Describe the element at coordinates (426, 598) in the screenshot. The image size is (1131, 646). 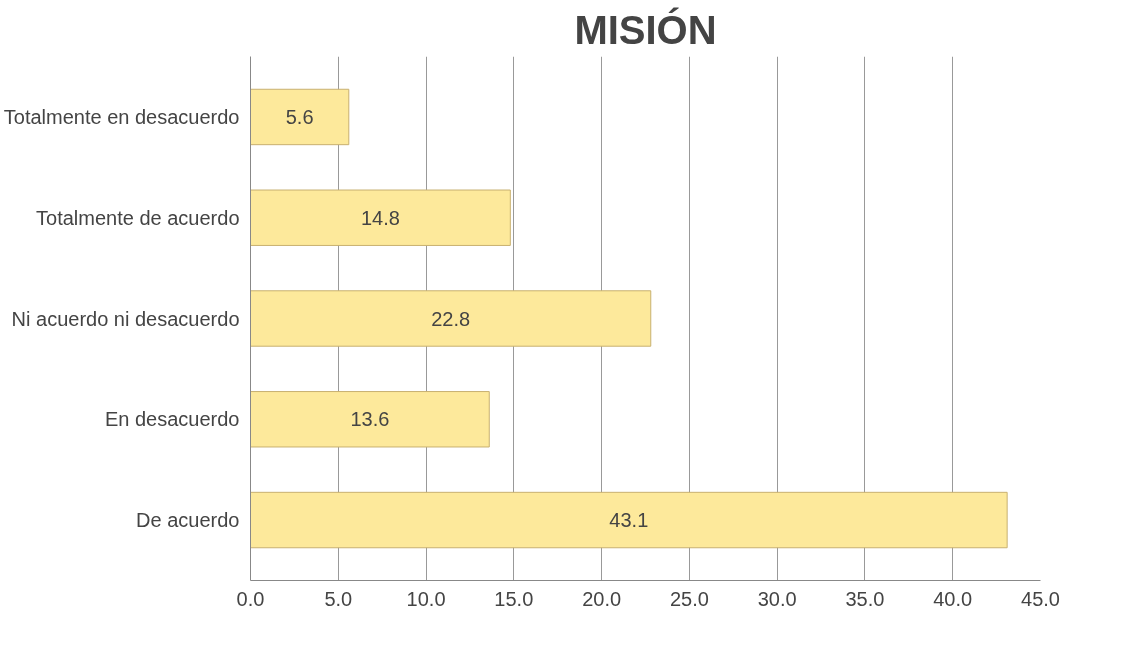
I see `x-tick-label: 10.0` at that location.